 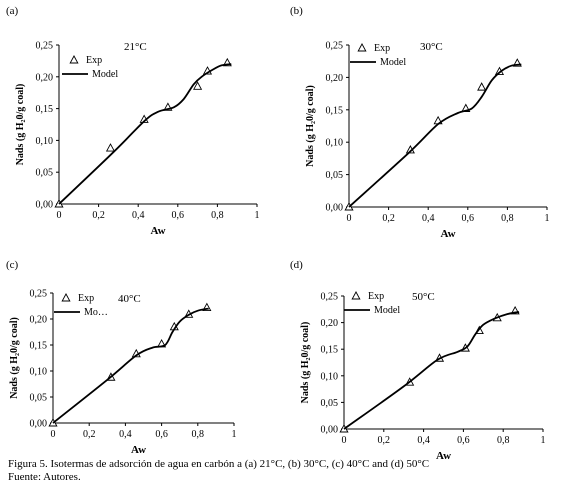 What do you see at coordinates (423, 297) in the screenshot?
I see `temperature-label: 50°C` at bounding box center [423, 297].